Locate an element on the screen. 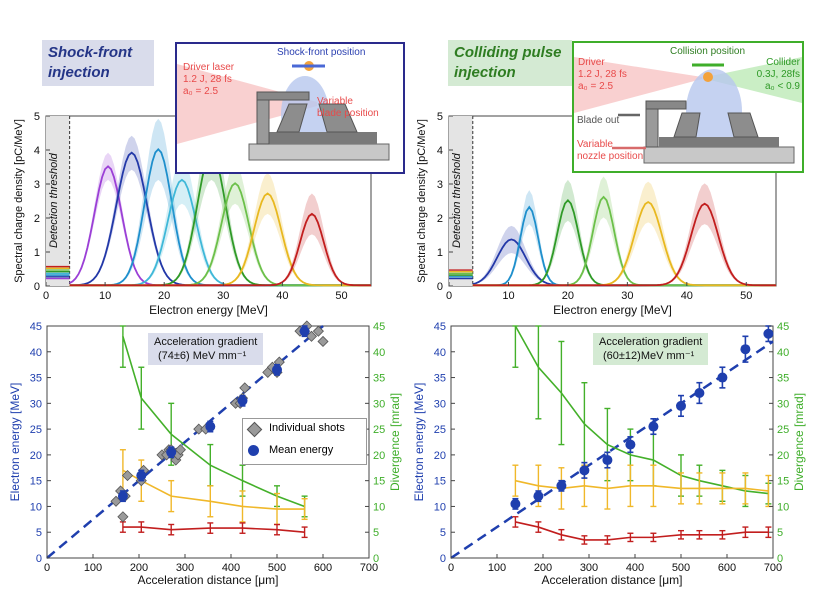 This screenshot has height=606, width=820. y2-tick-label: 45 is located at coordinates (379, 327).